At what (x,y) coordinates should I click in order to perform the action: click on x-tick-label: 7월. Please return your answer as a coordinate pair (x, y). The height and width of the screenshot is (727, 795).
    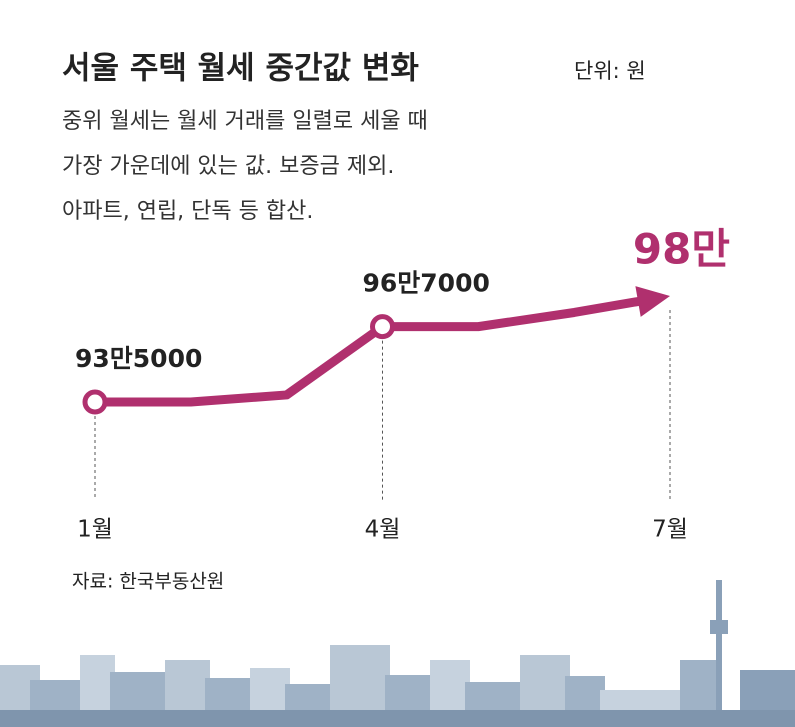
    Looking at the image, I should click on (670, 530).